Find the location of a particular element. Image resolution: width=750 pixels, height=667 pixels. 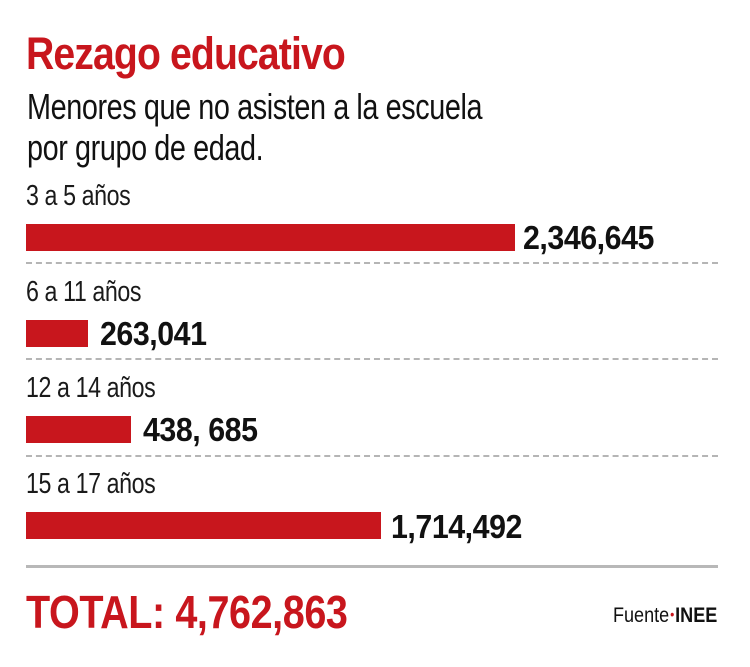

value-label: 2,346,645 is located at coordinates (588, 237).